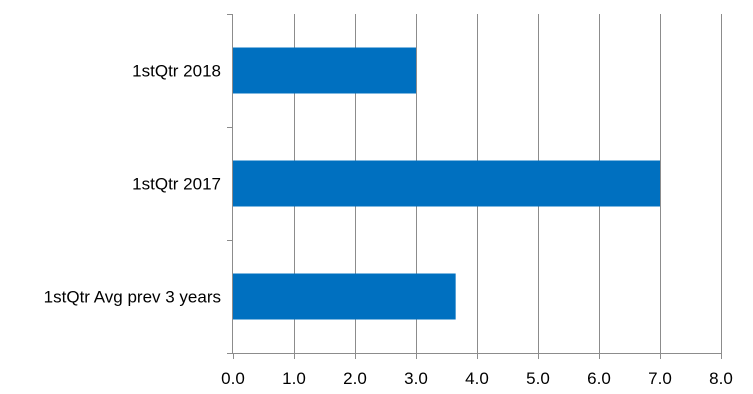  I want to click on x-tick-label: 3.0, so click(416, 378).